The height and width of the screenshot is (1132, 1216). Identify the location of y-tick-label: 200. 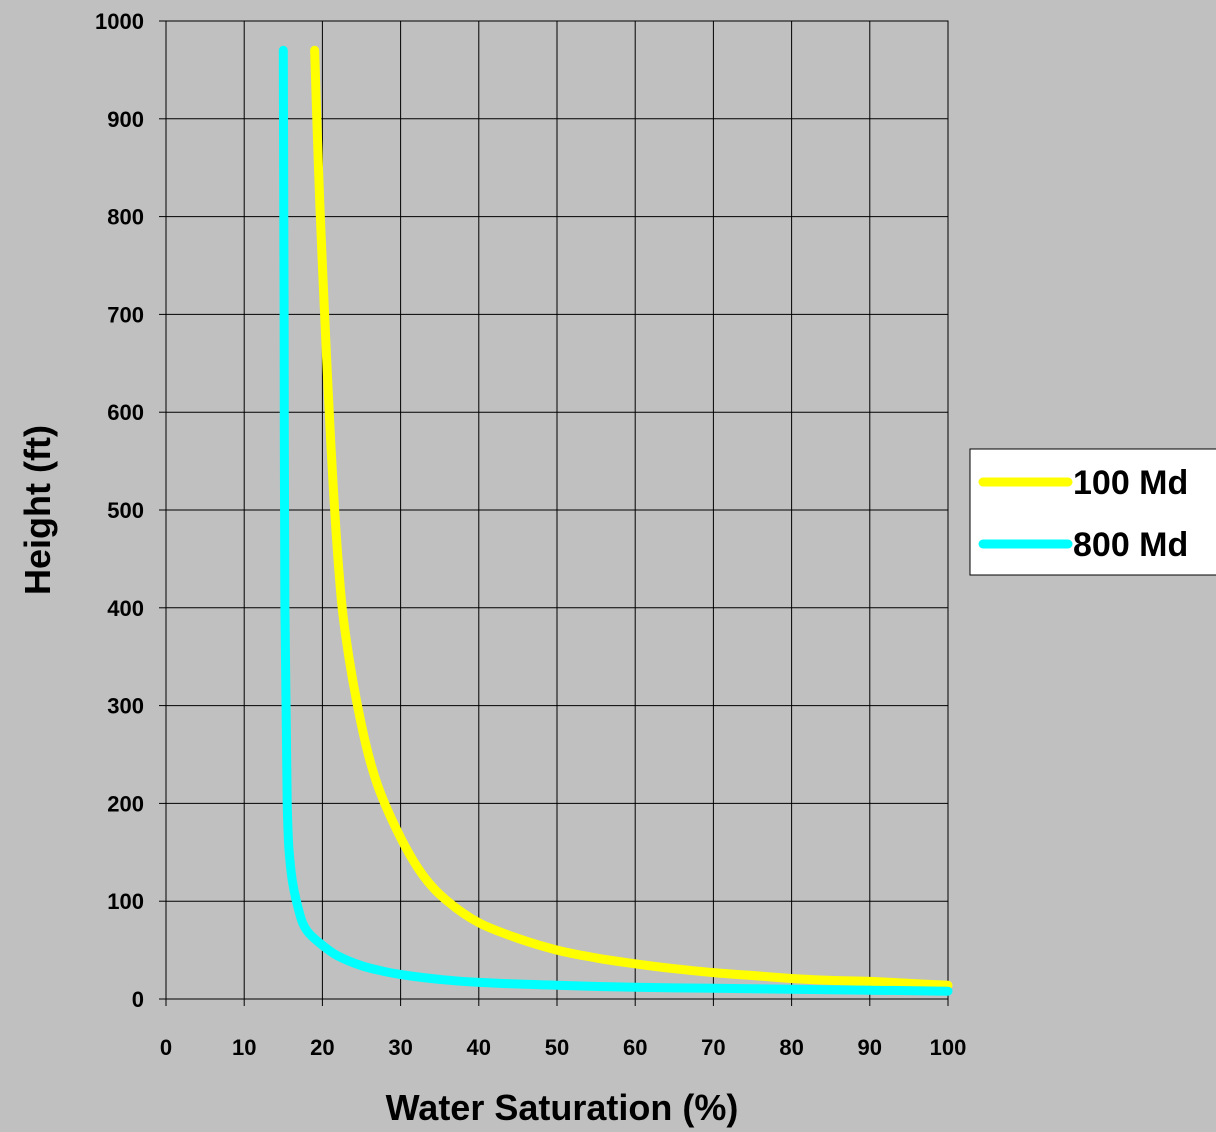
(125, 803).